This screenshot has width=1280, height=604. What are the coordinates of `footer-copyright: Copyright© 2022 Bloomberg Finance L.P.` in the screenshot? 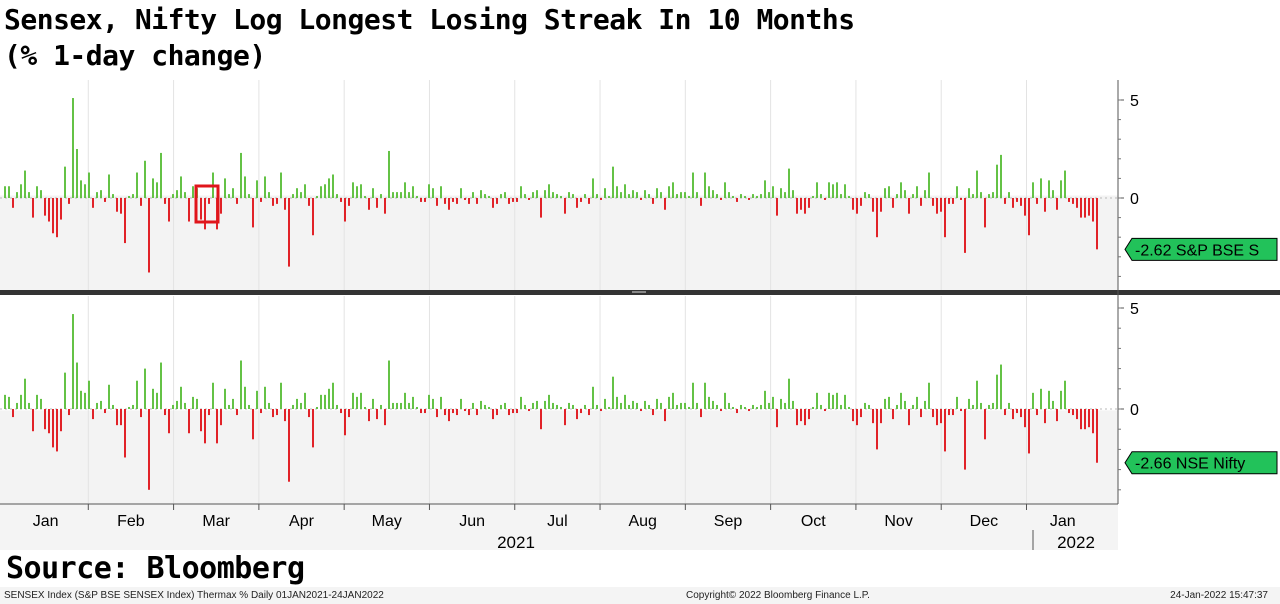 It's located at (778, 595).